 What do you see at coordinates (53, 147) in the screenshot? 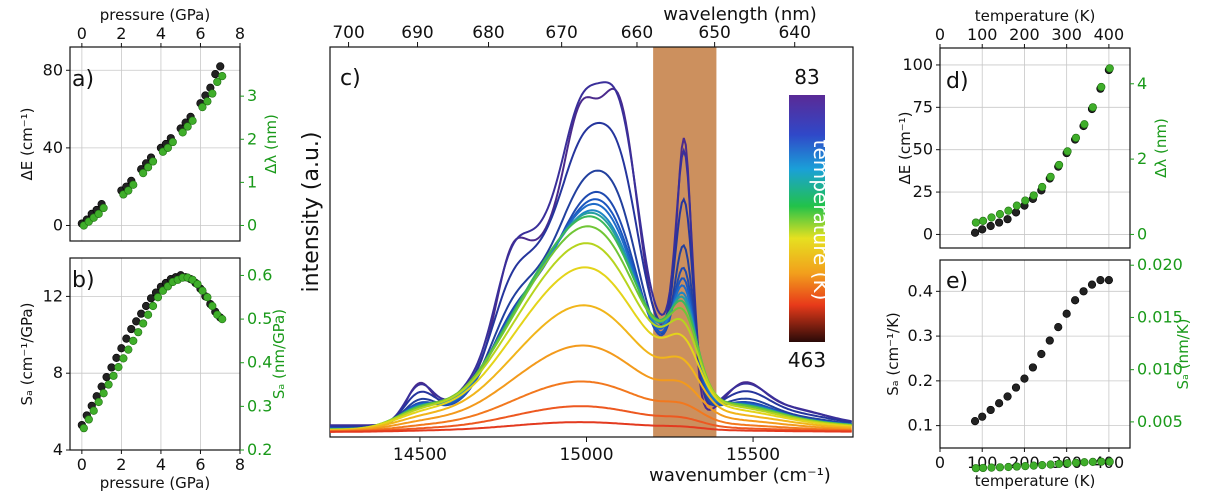
I see `y-tick-label: 40` at bounding box center [53, 147].